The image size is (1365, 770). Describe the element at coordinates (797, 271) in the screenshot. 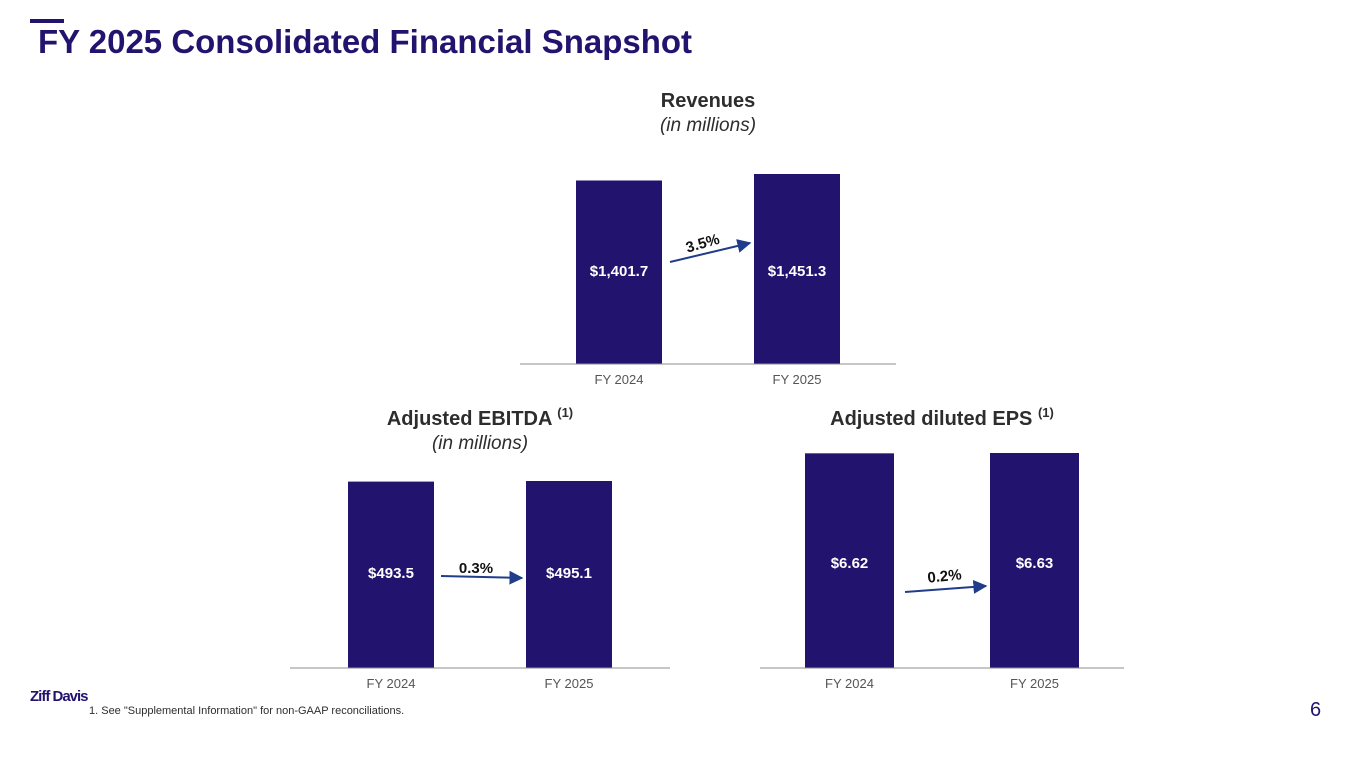

I see `data-label: $1,451.3` at that location.